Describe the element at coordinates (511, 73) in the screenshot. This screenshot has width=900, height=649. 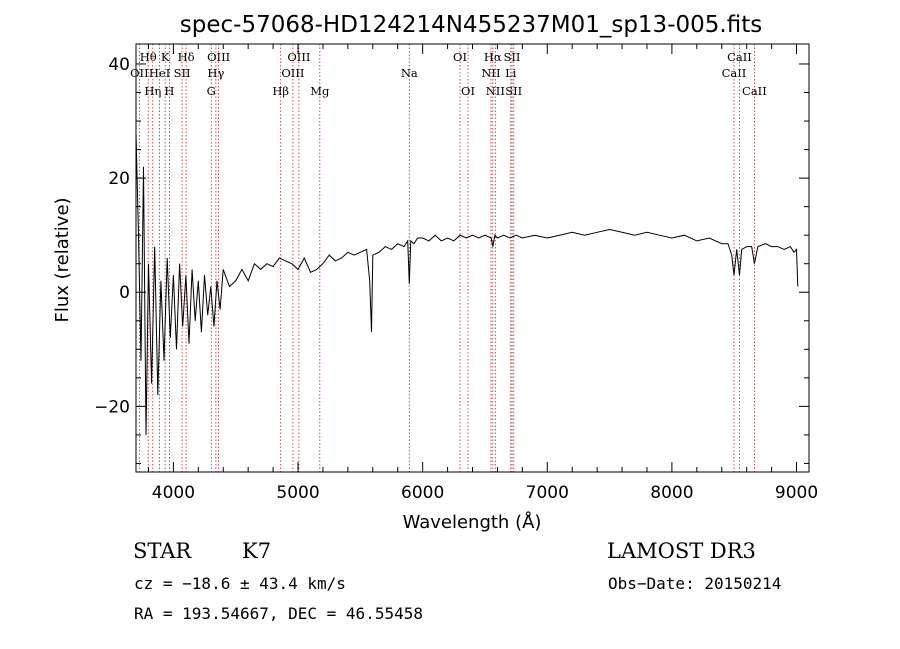
I see `spectral-line-label: Li` at that location.